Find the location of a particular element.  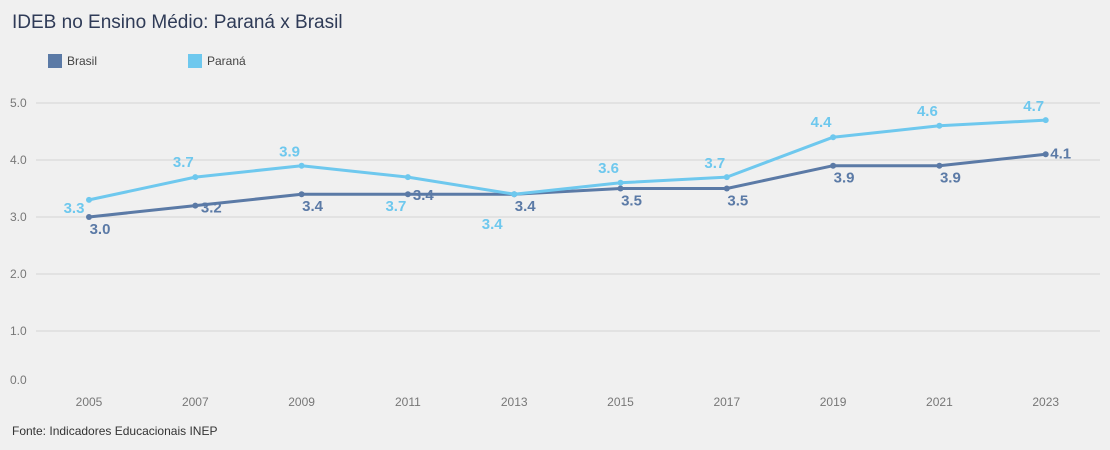

legend-item-parana: Paraná is located at coordinates (217, 61).